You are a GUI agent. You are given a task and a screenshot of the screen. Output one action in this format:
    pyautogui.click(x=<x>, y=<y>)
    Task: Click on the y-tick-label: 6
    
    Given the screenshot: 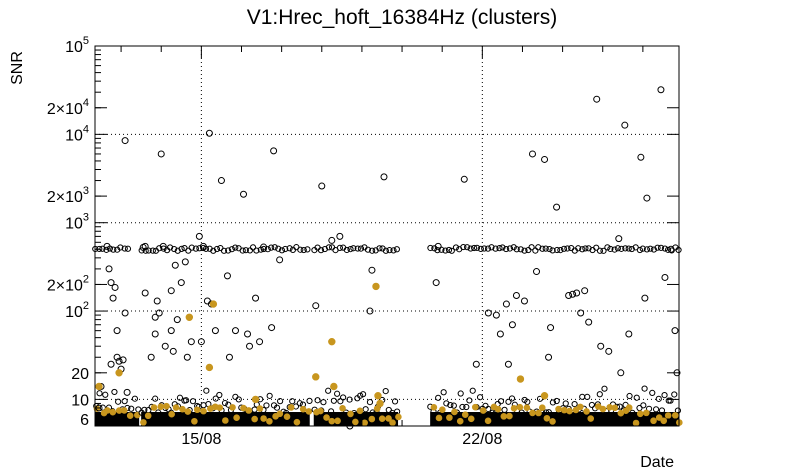 What is the action you would take?
    pyautogui.click(x=84, y=420)
    